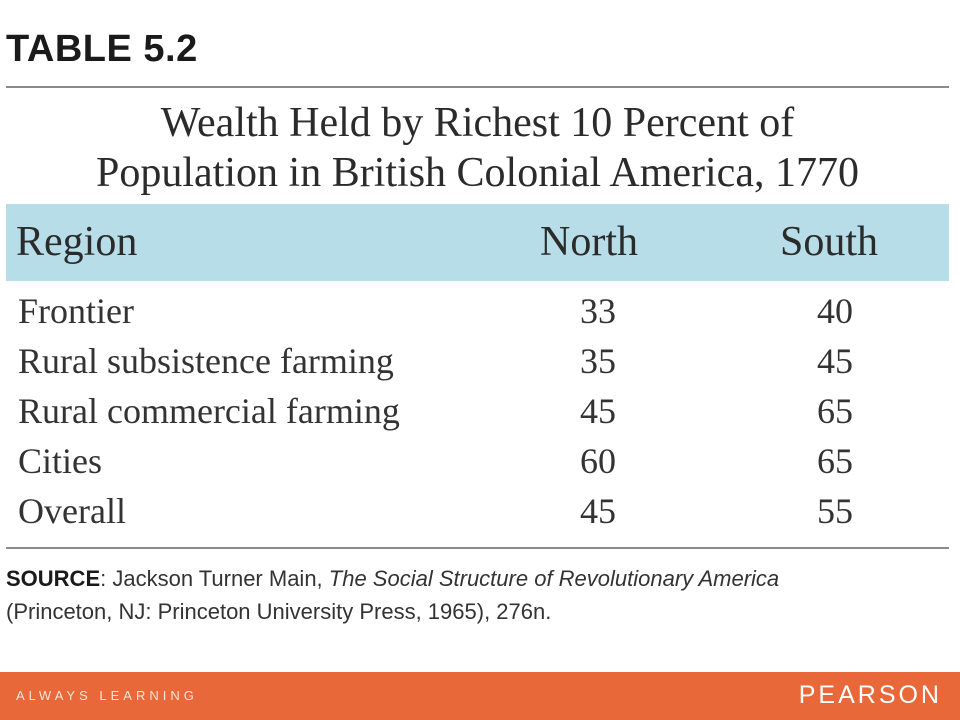 The height and width of the screenshot is (720, 960). Describe the element at coordinates (829, 242) in the screenshot. I see `column-header-south: South` at that location.